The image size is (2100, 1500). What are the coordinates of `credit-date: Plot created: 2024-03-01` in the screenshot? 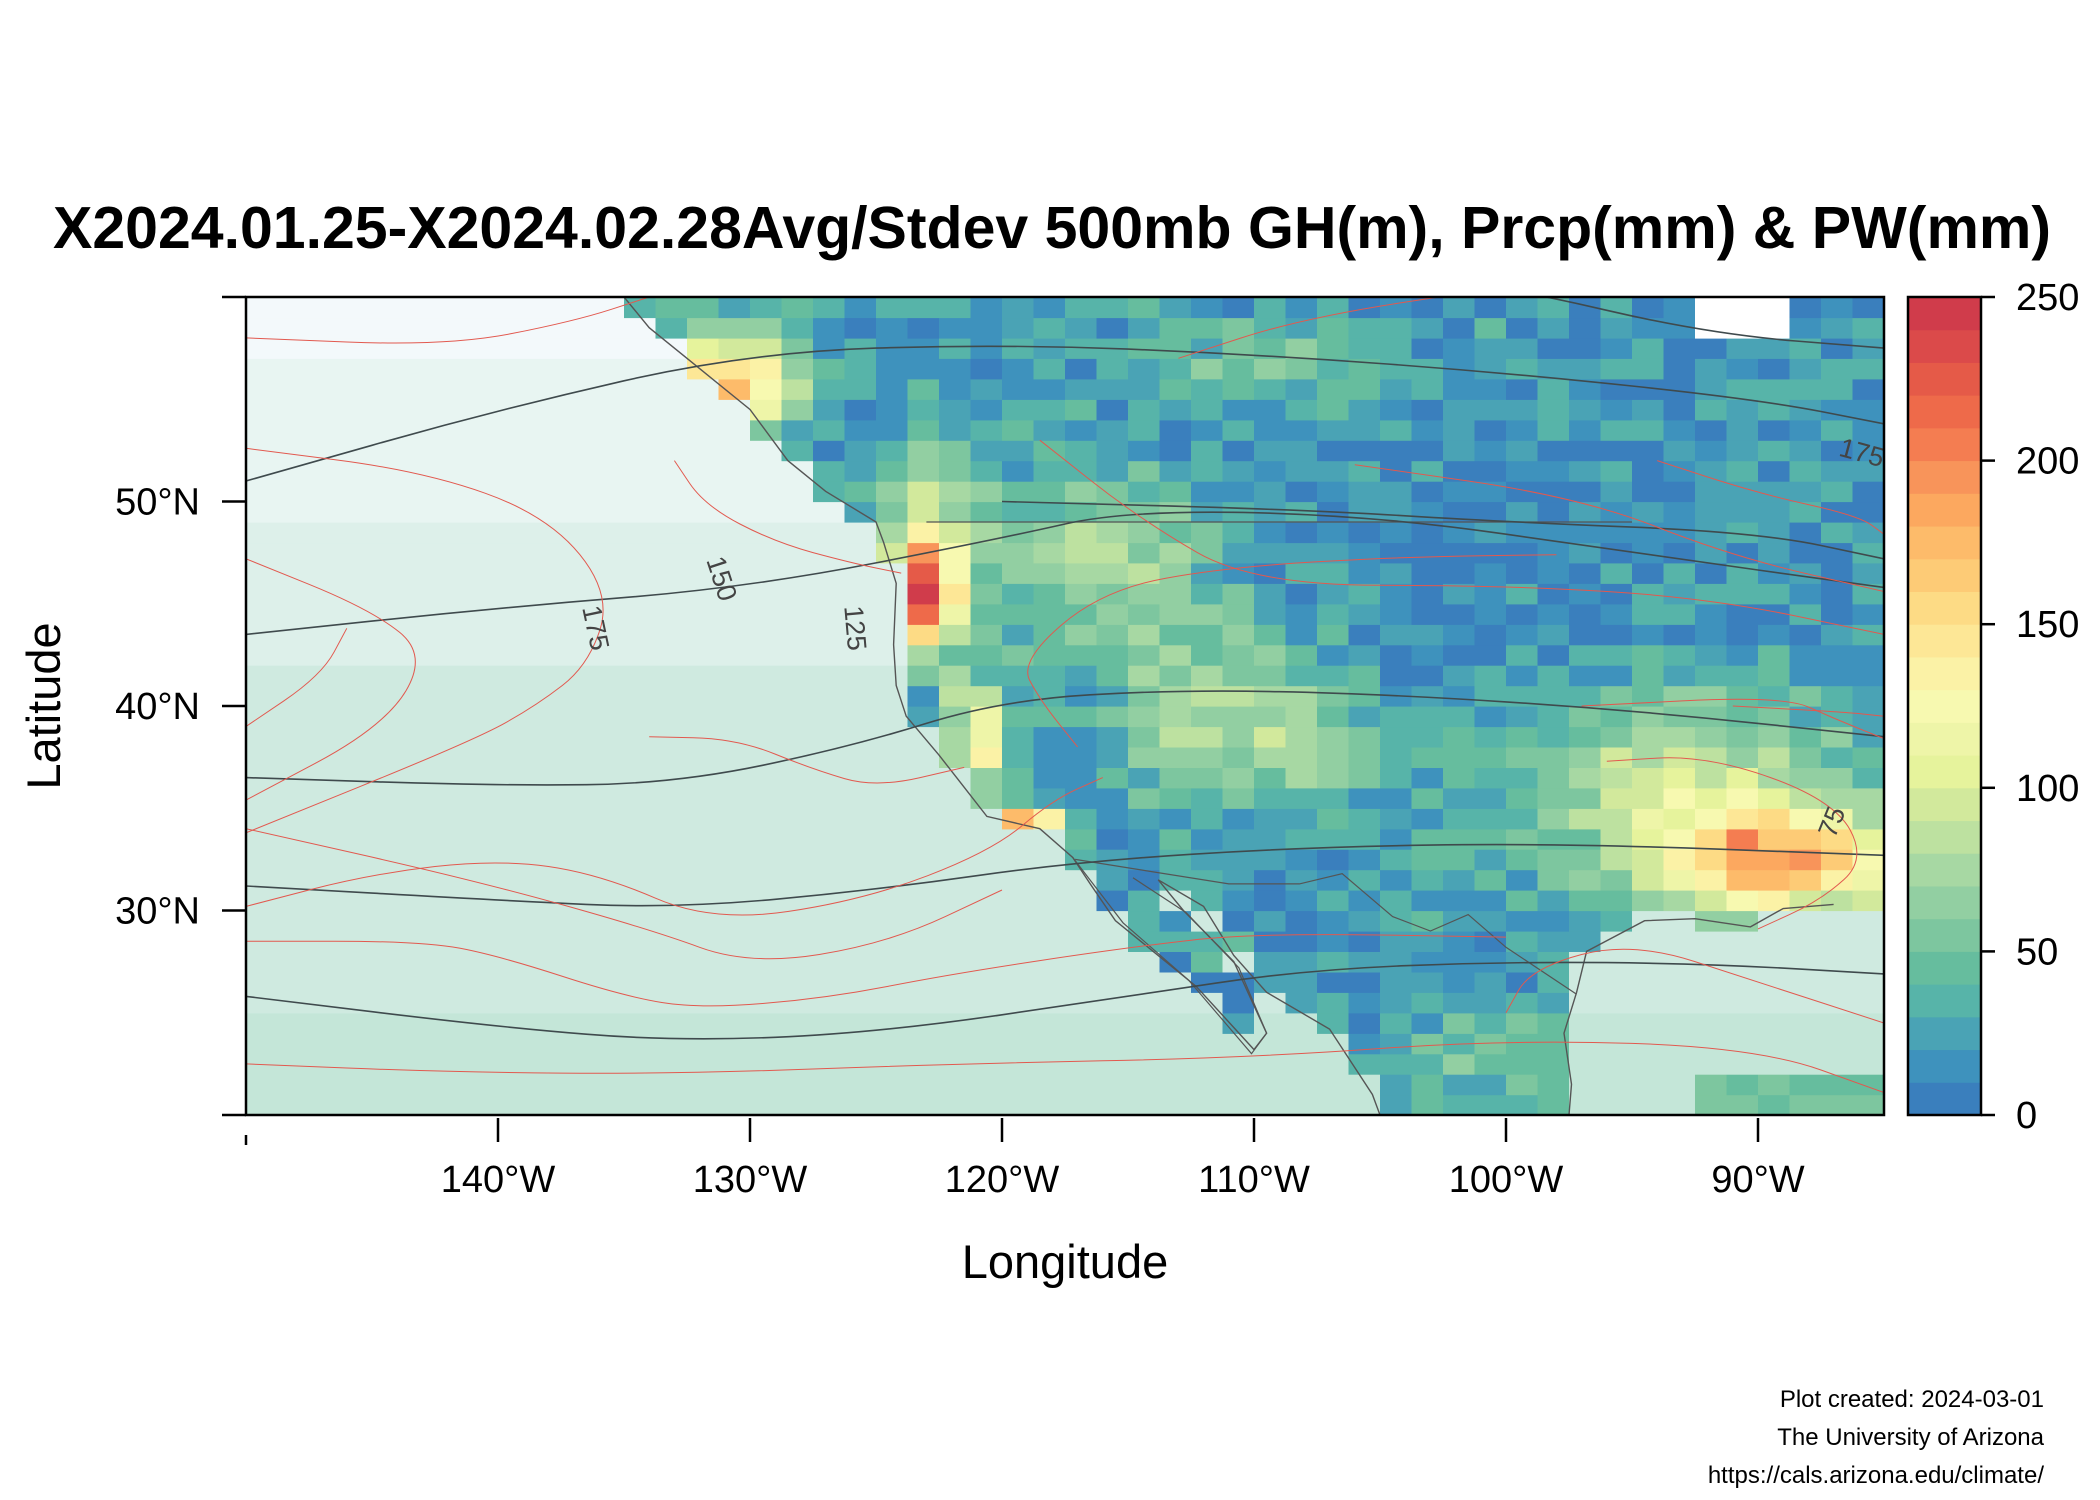 It's located at (1911, 1399).